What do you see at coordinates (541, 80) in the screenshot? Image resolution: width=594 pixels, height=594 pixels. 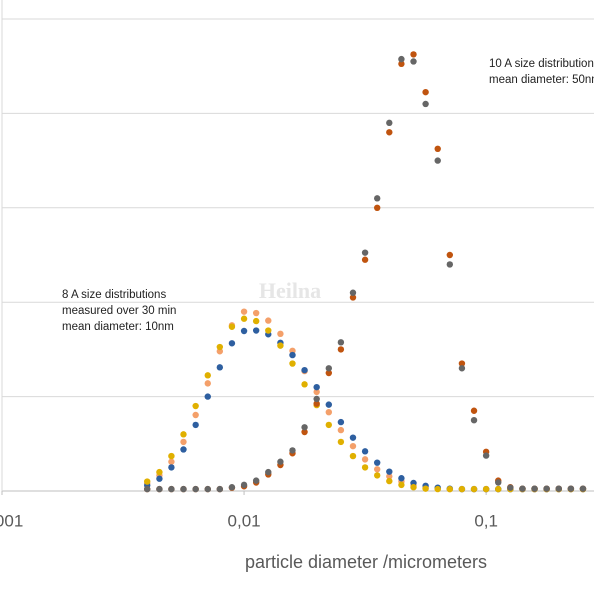 I see `annotation: mean diameter: 50nm` at bounding box center [541, 80].